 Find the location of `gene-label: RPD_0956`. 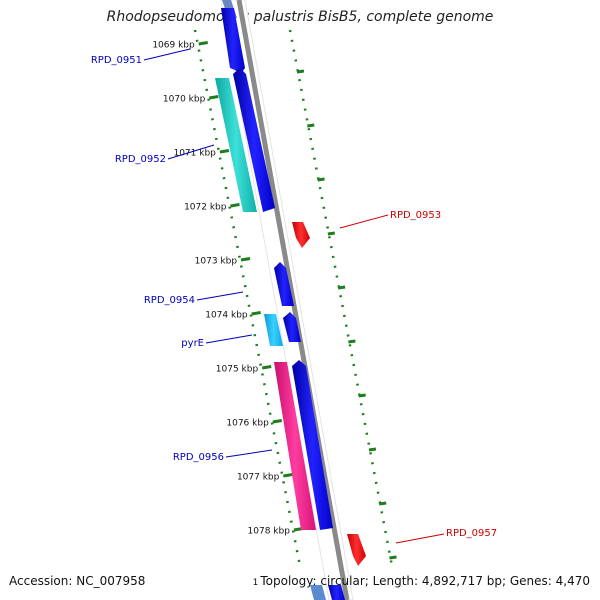

gene-label: RPD_0956 is located at coordinates (198, 457).